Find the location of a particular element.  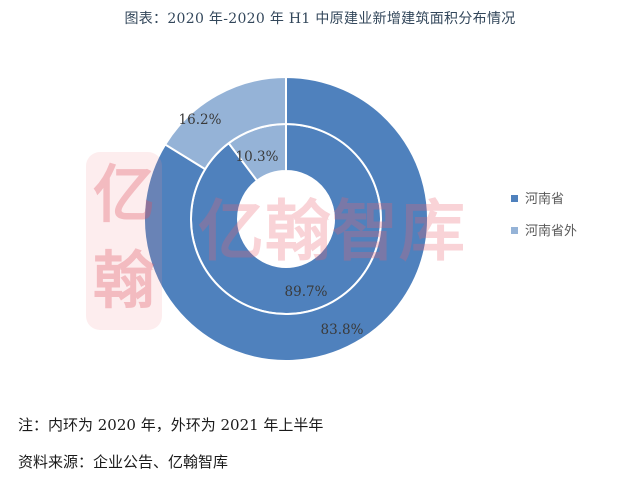

chart-source: 资料来源：企业公告、亿翰智库 is located at coordinates (123, 462).